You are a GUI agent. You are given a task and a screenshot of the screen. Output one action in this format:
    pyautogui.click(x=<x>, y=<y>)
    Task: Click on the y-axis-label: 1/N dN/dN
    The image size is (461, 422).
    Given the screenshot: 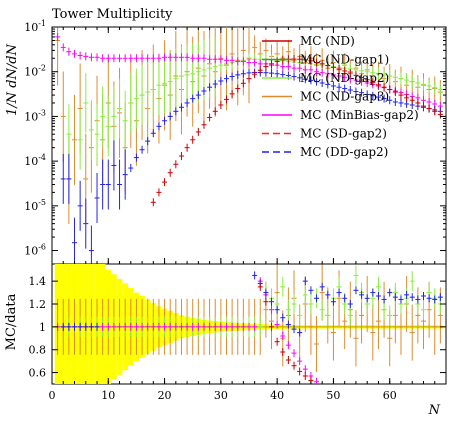 What is the action you would take?
    pyautogui.click(x=12, y=79)
    